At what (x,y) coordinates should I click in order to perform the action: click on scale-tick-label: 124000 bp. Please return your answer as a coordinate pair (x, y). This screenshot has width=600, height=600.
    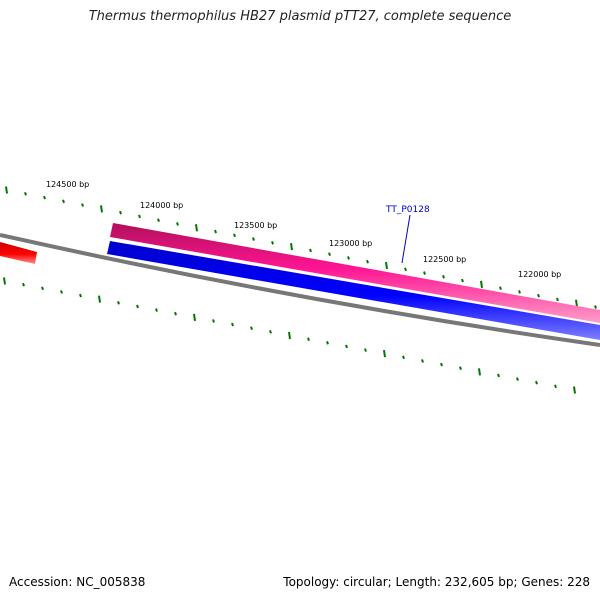
    Looking at the image, I should click on (161, 205).